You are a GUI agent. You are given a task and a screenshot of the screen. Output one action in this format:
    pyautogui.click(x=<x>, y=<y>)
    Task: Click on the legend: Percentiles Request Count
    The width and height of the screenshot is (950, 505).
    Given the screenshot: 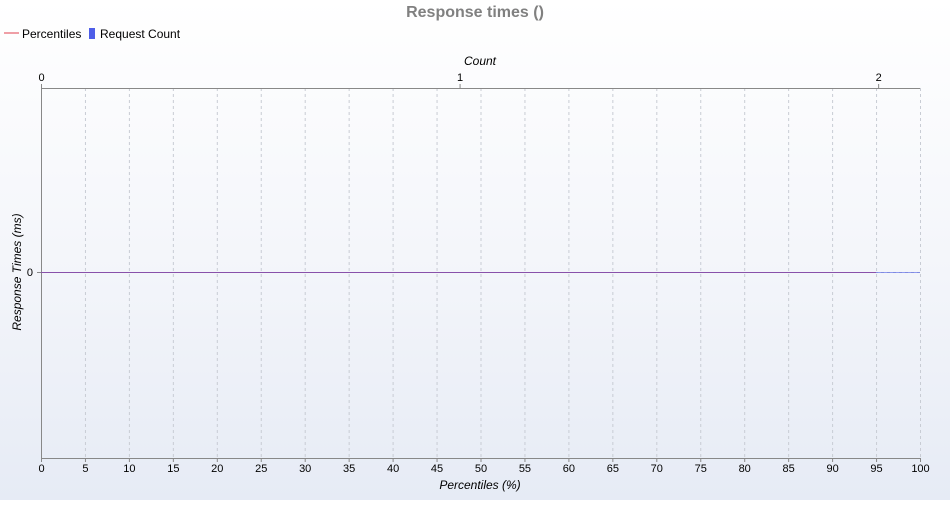 What is the action you would take?
    pyautogui.click(x=92, y=34)
    